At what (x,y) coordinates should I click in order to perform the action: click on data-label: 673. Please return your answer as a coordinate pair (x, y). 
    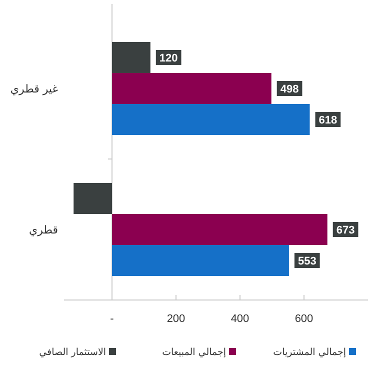
    Looking at the image, I should click on (345, 230).